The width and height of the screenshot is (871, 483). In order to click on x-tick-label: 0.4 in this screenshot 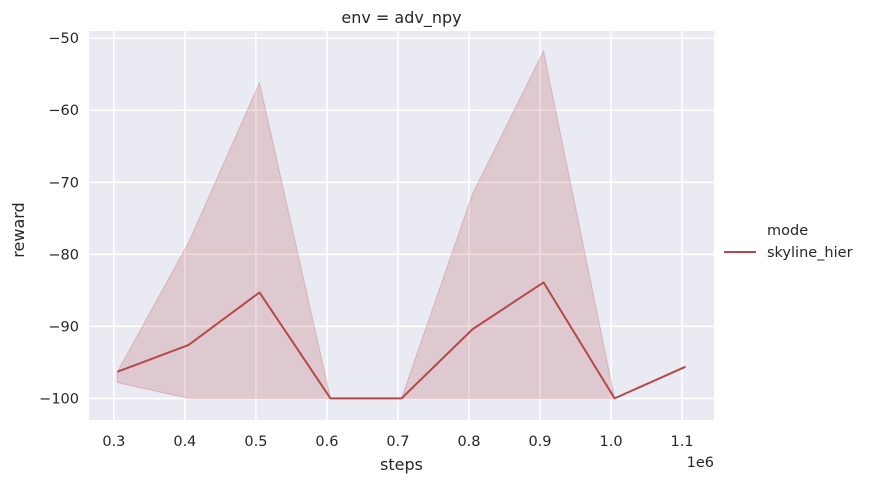, I will do `click(184, 442)`.